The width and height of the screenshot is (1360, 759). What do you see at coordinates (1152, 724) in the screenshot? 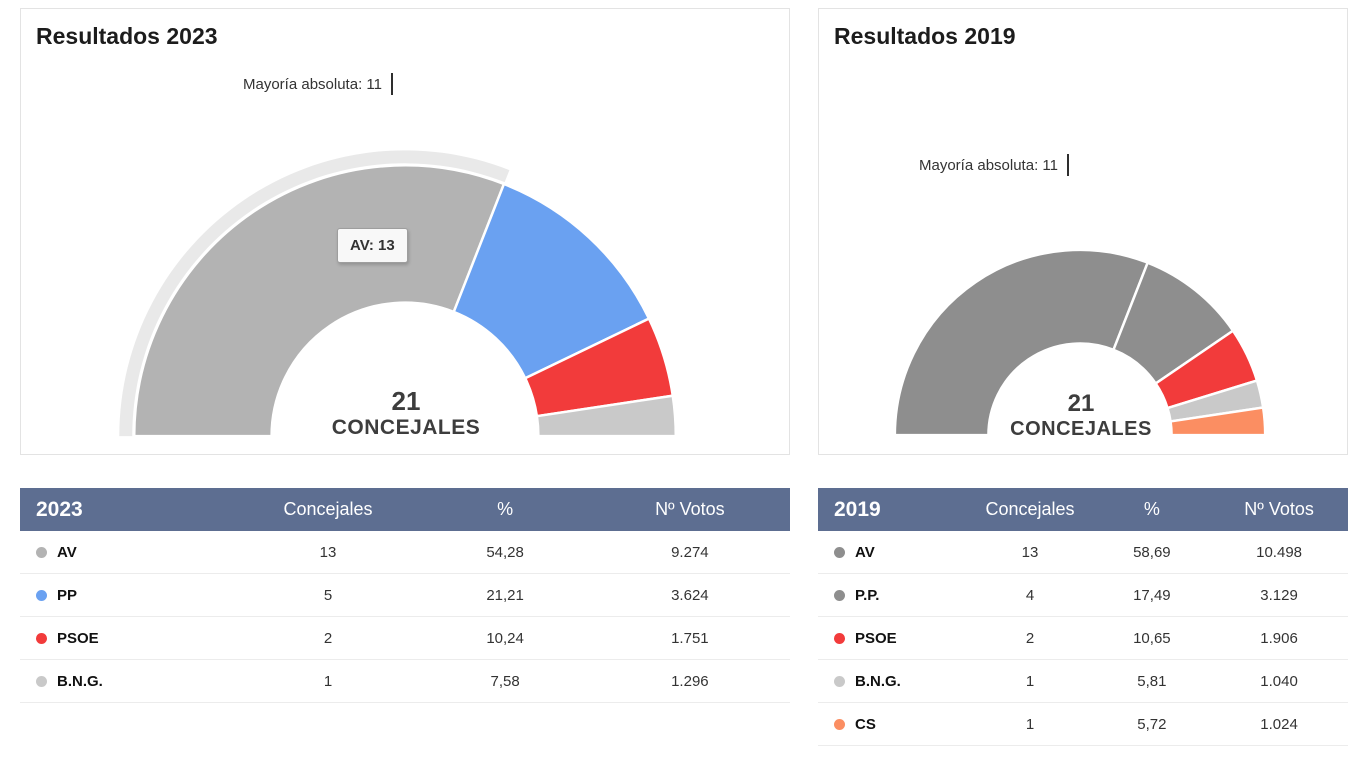
I see `pct-cell: 5,72` at bounding box center [1152, 724].